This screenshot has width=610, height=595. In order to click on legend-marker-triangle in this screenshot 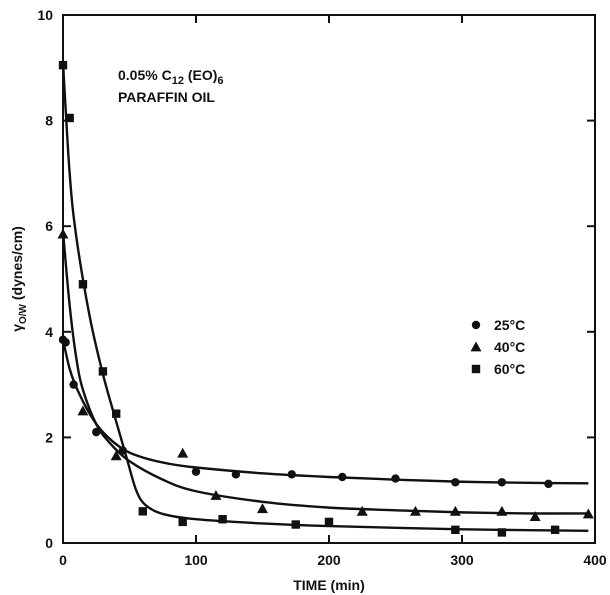, I will do `click(476, 346)`.